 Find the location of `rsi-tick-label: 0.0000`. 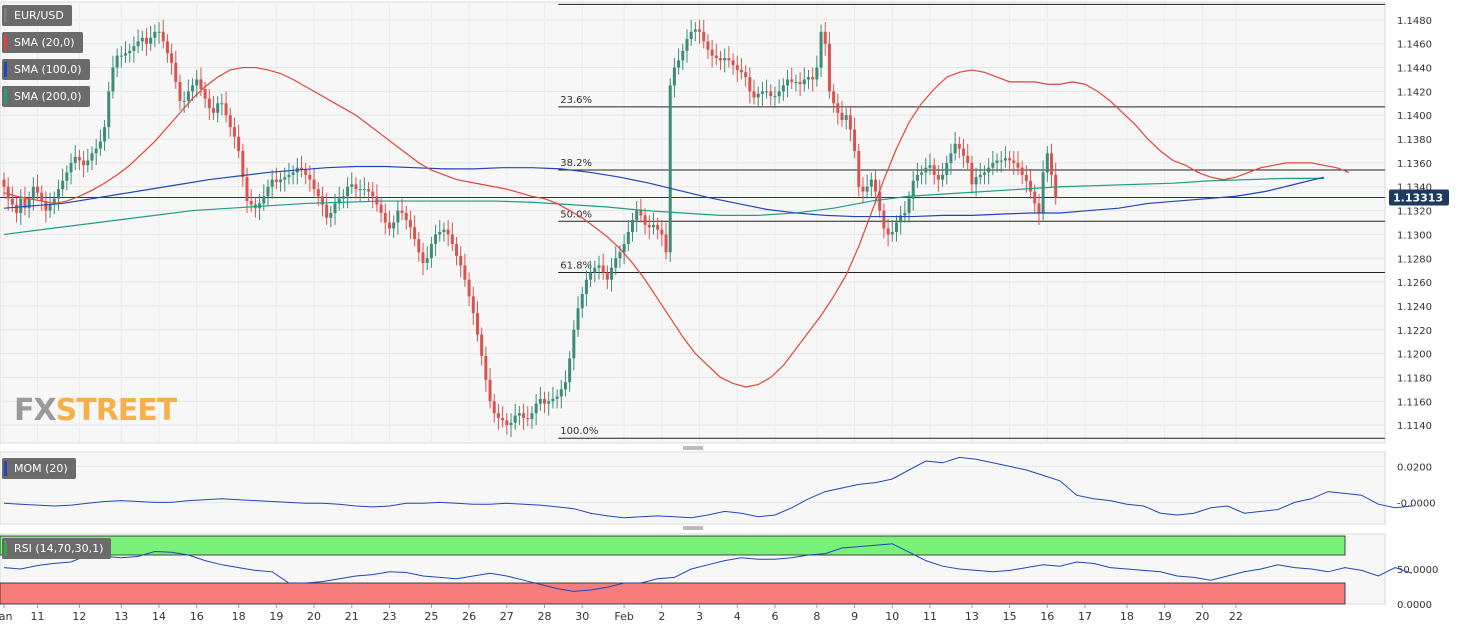

rsi-tick-label: 0.0000 is located at coordinates (1414, 605).